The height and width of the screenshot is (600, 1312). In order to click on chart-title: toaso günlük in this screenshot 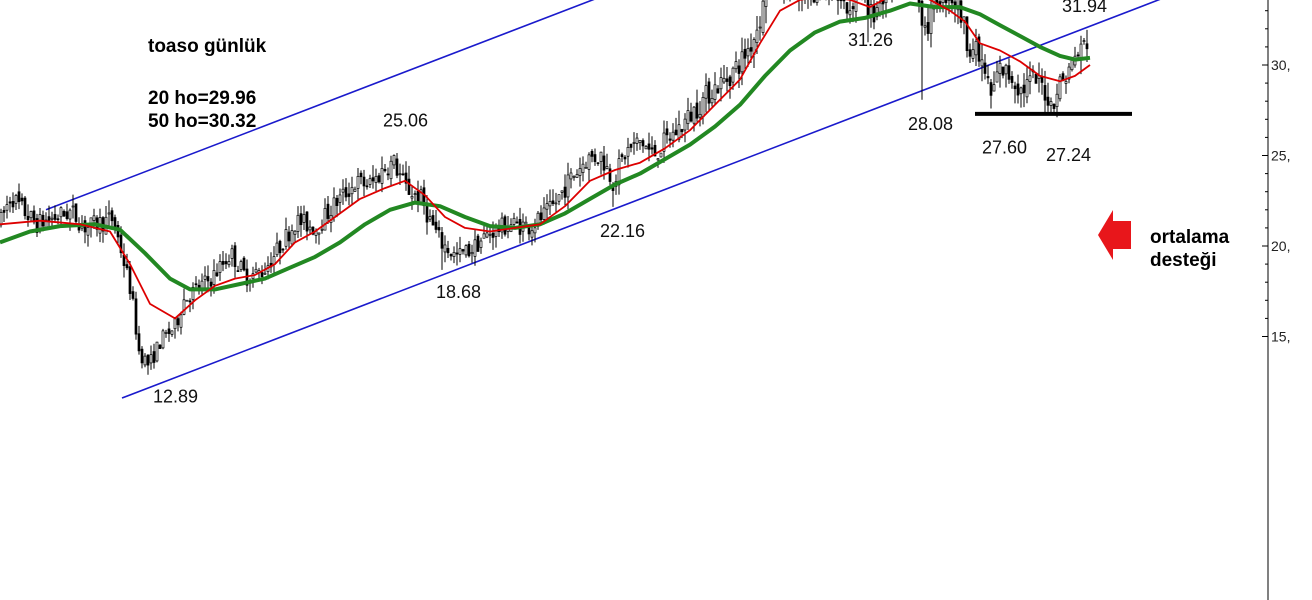, I will do `click(207, 46)`.